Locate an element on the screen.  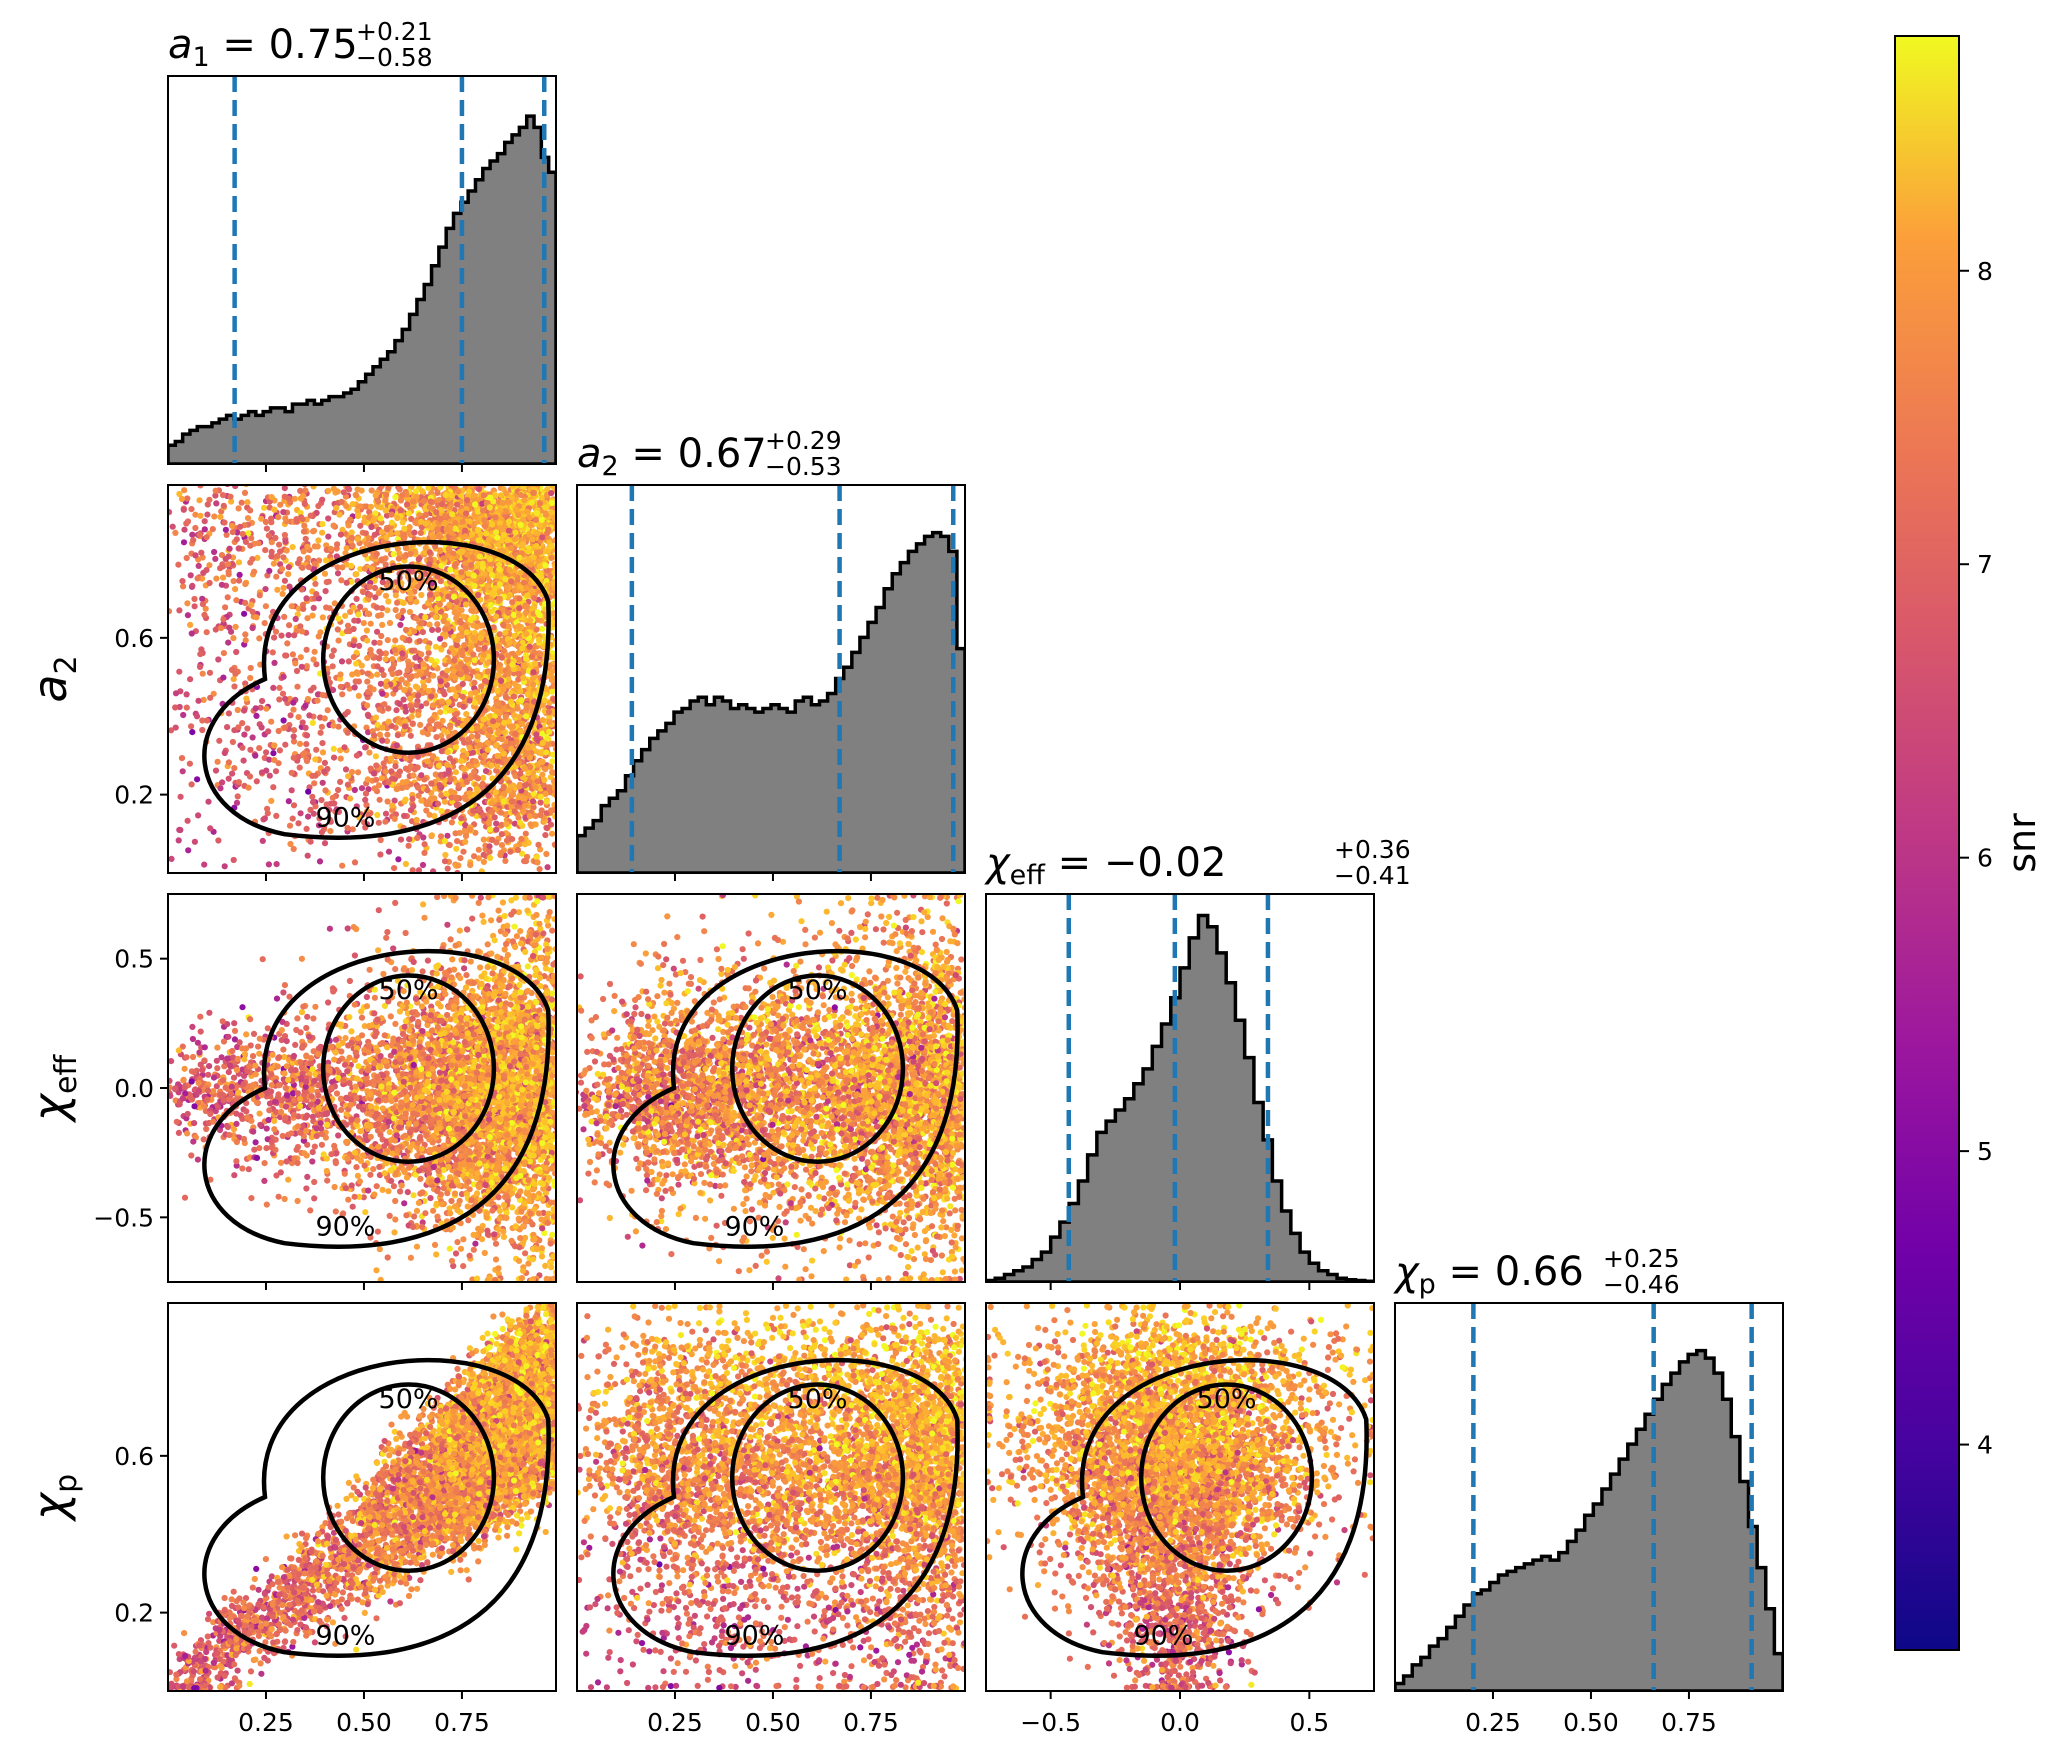
histogram-a1 is located at coordinates (362, 290).